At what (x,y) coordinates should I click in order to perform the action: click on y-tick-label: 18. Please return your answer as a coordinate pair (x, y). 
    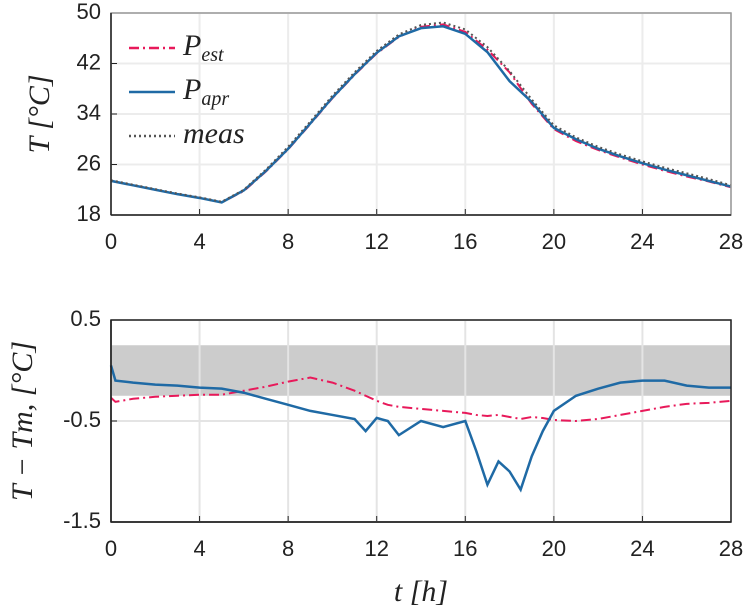
    Looking at the image, I should click on (89, 213).